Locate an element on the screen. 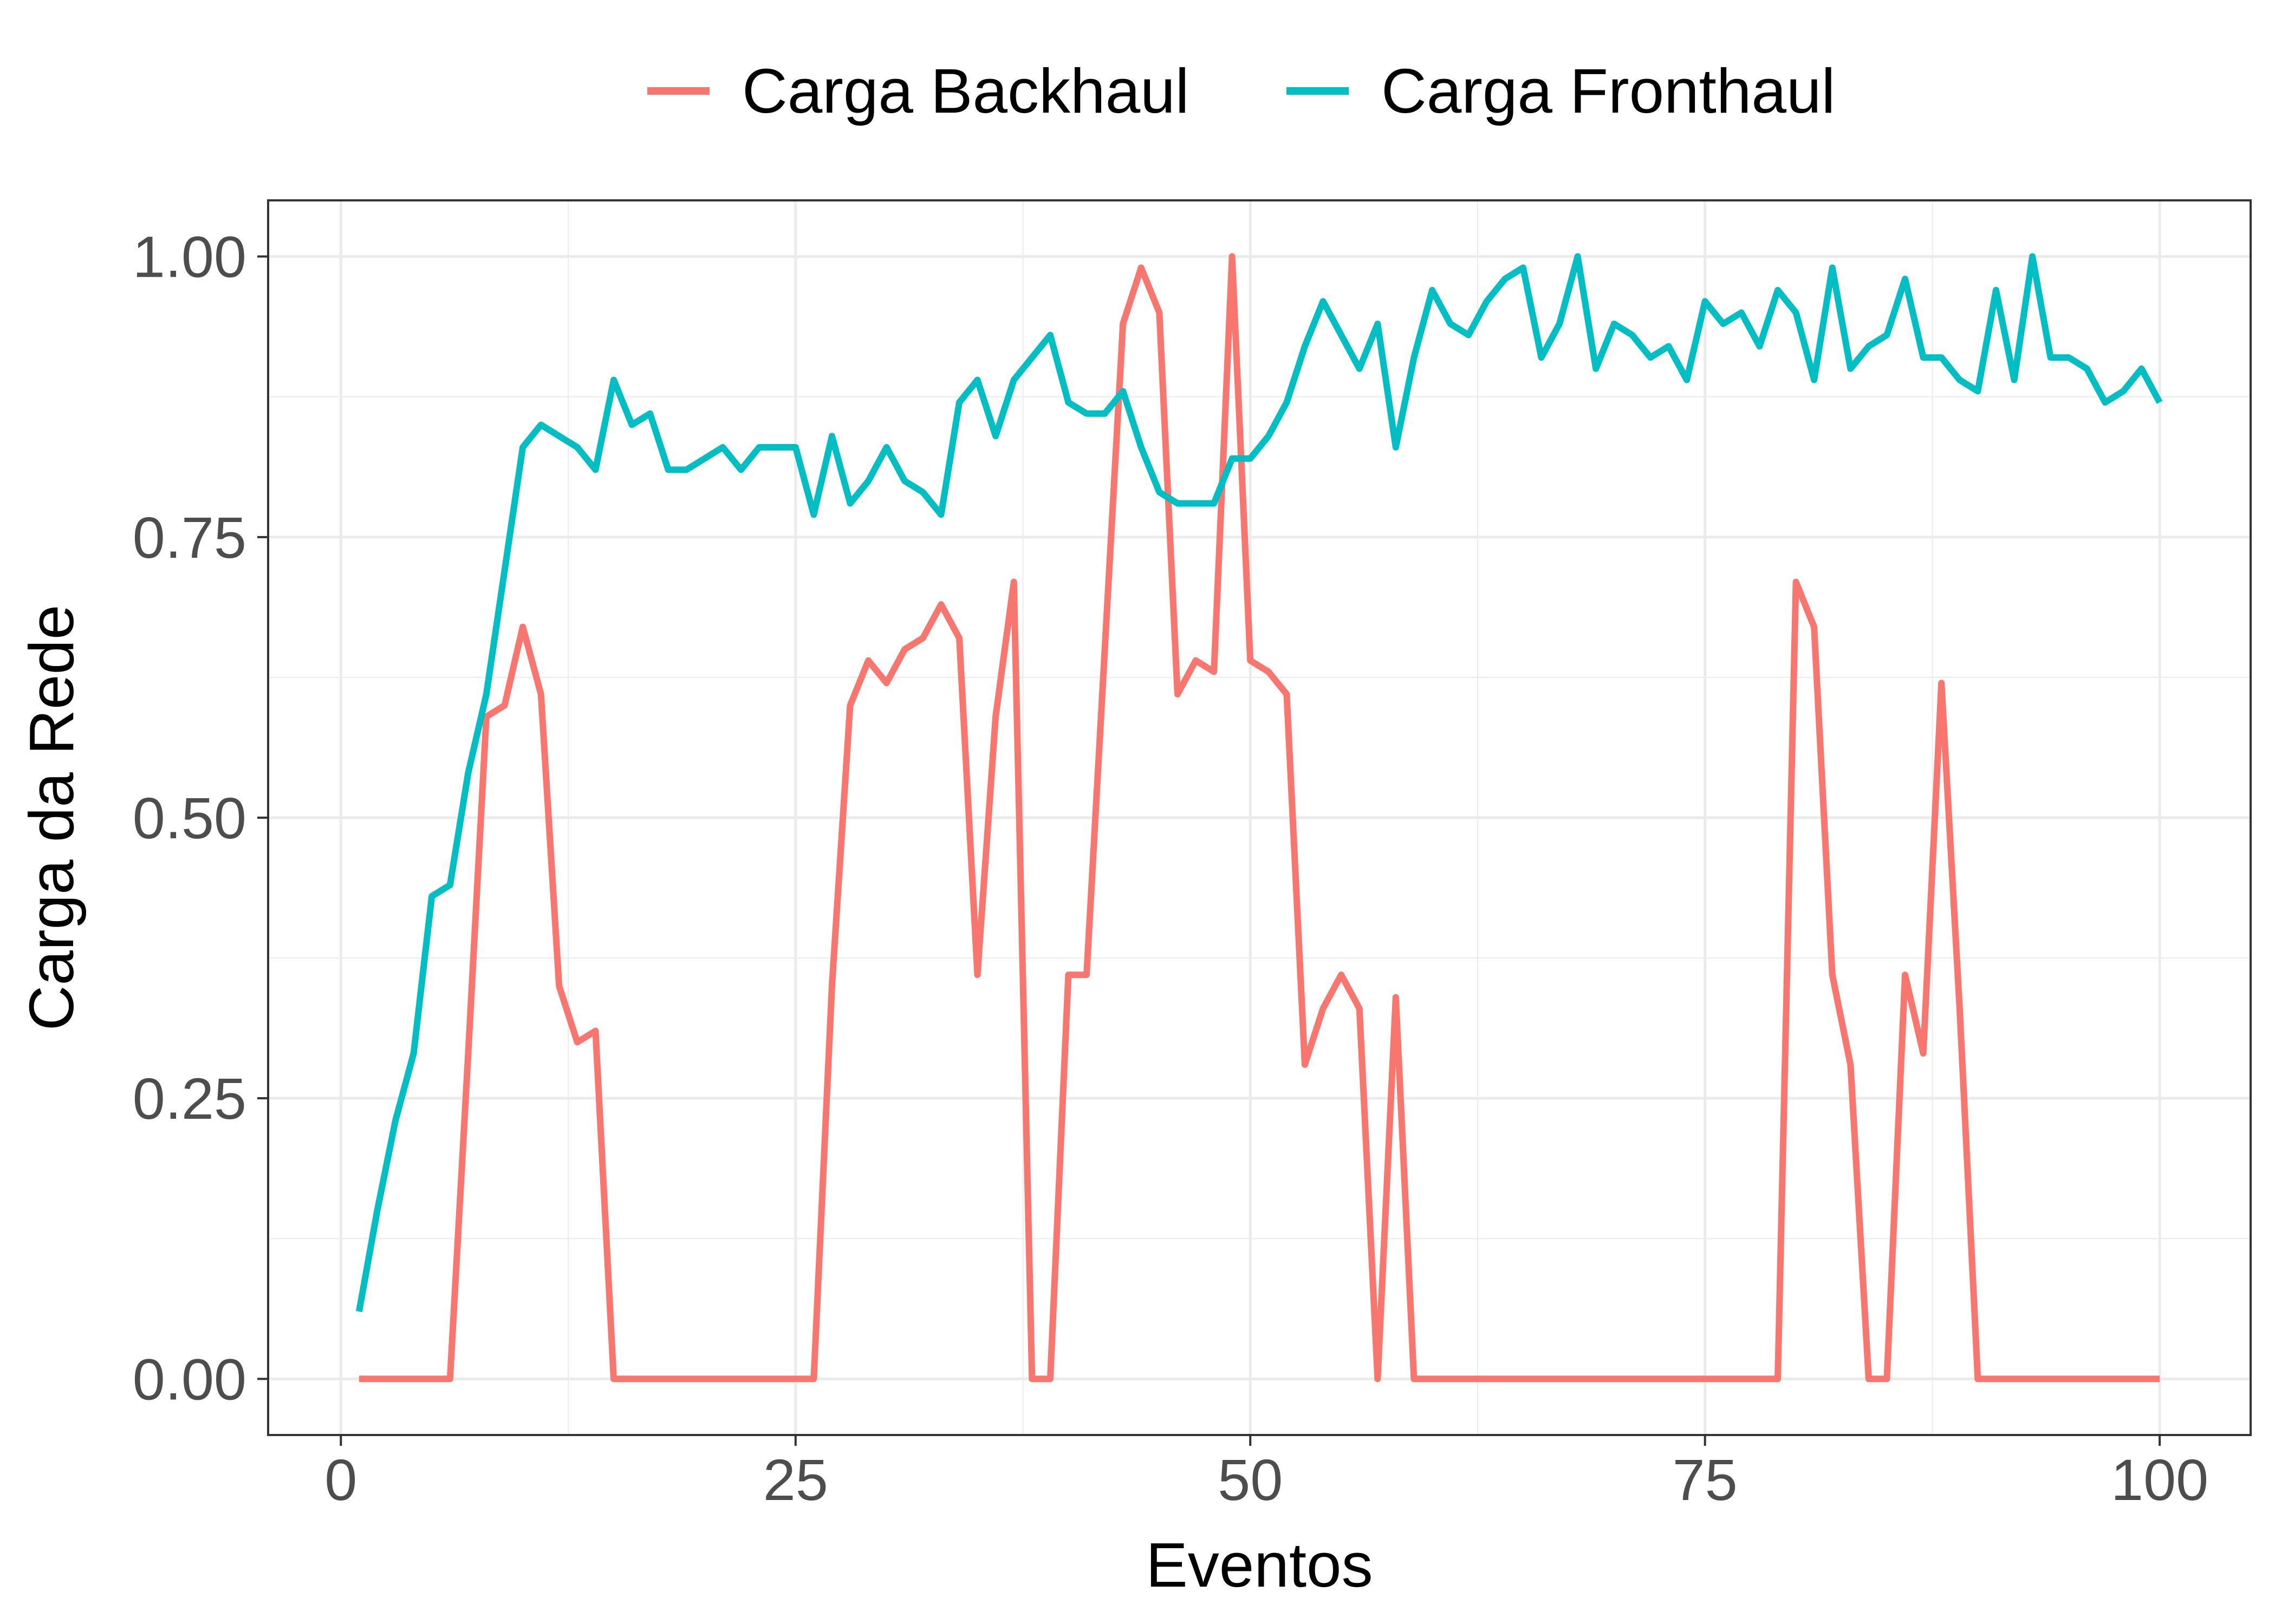 This screenshot has width=2275, height=1624. x-tick-label: 25 is located at coordinates (795, 1479).